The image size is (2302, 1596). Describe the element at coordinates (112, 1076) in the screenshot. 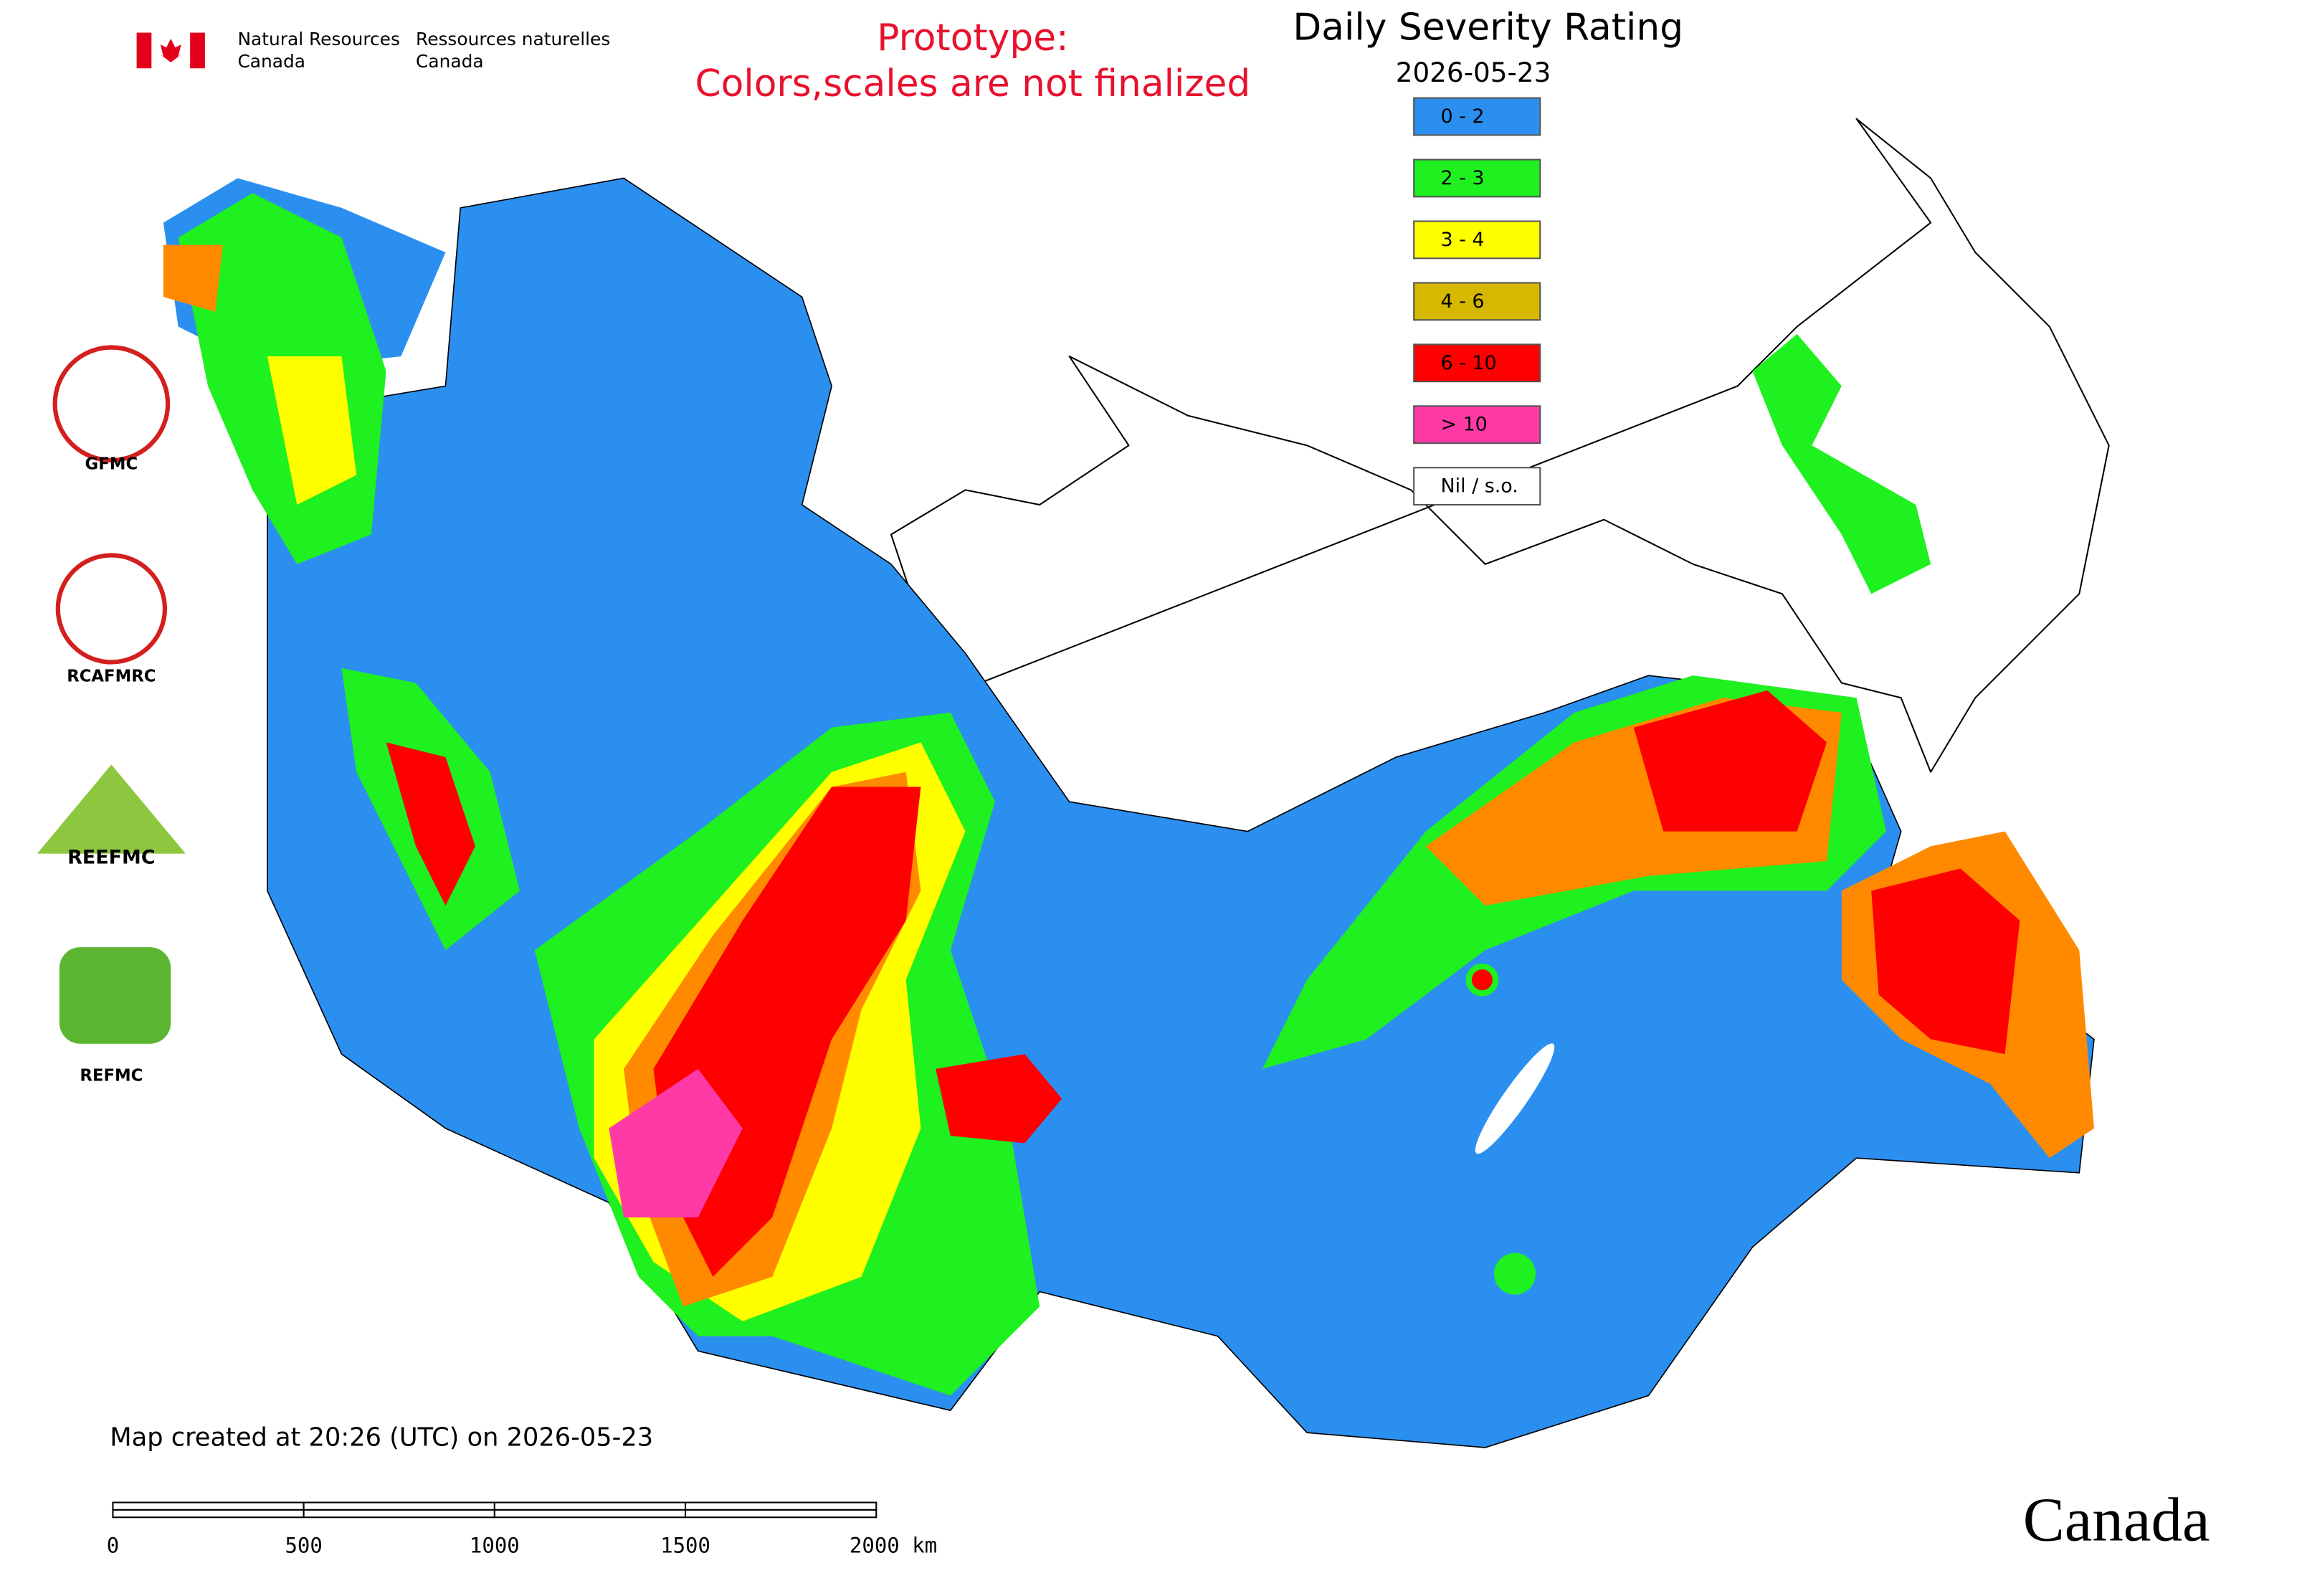

I see `logo-label: REFMC` at that location.